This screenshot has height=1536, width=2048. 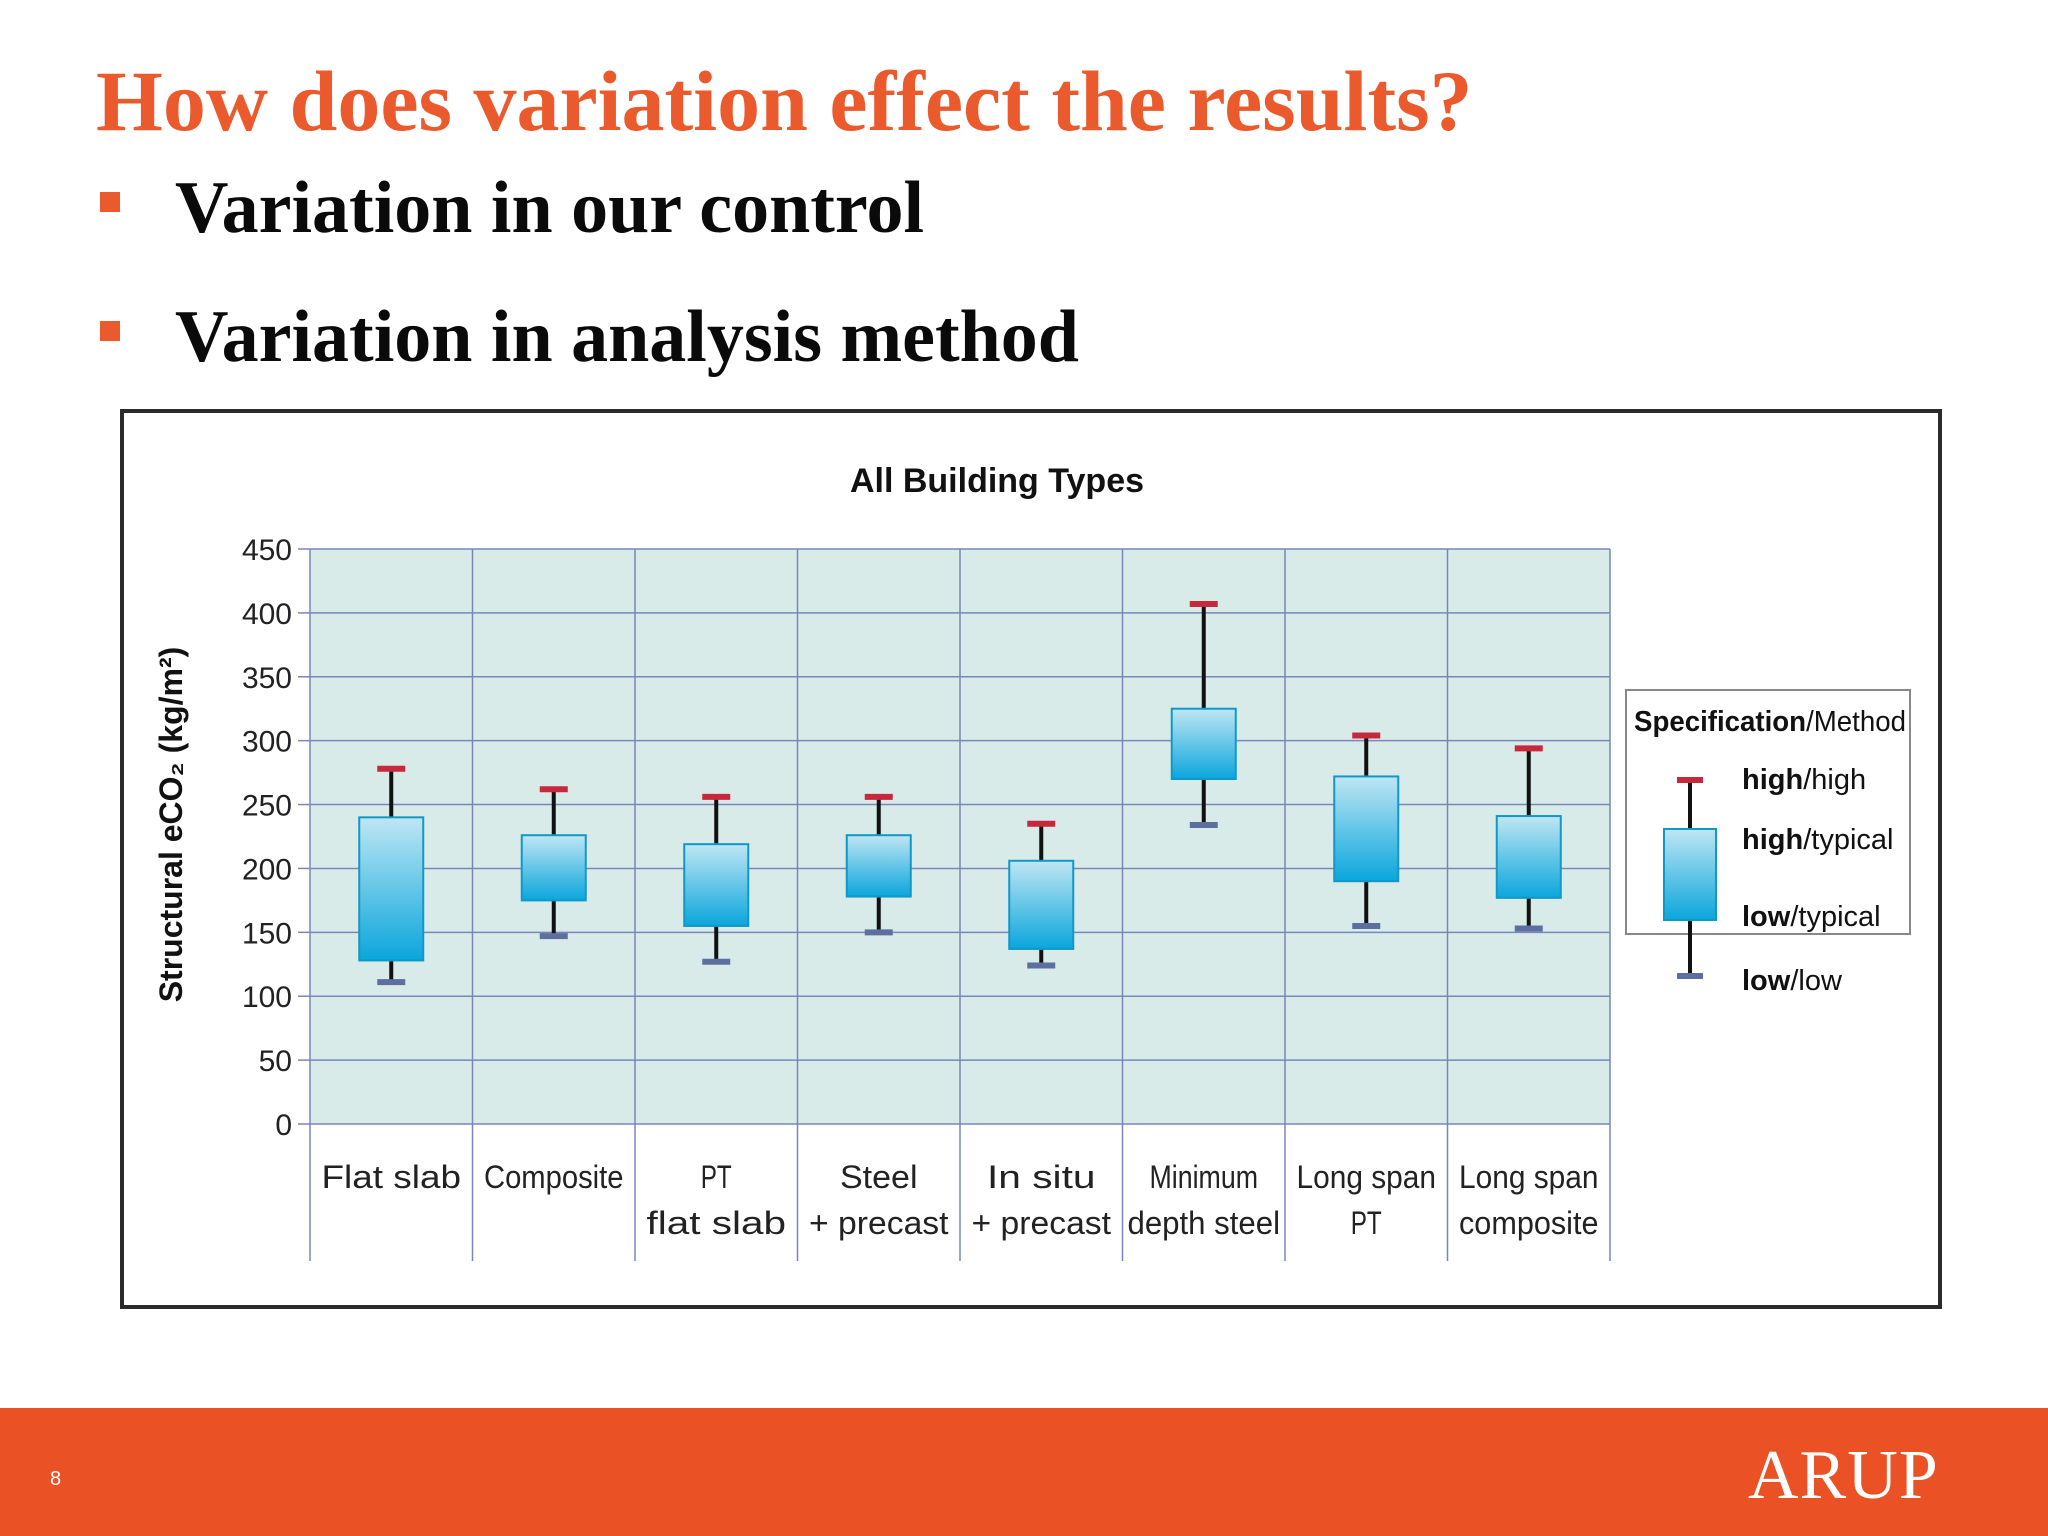 I want to click on y-tick-label: 200, so click(x=267, y=869).